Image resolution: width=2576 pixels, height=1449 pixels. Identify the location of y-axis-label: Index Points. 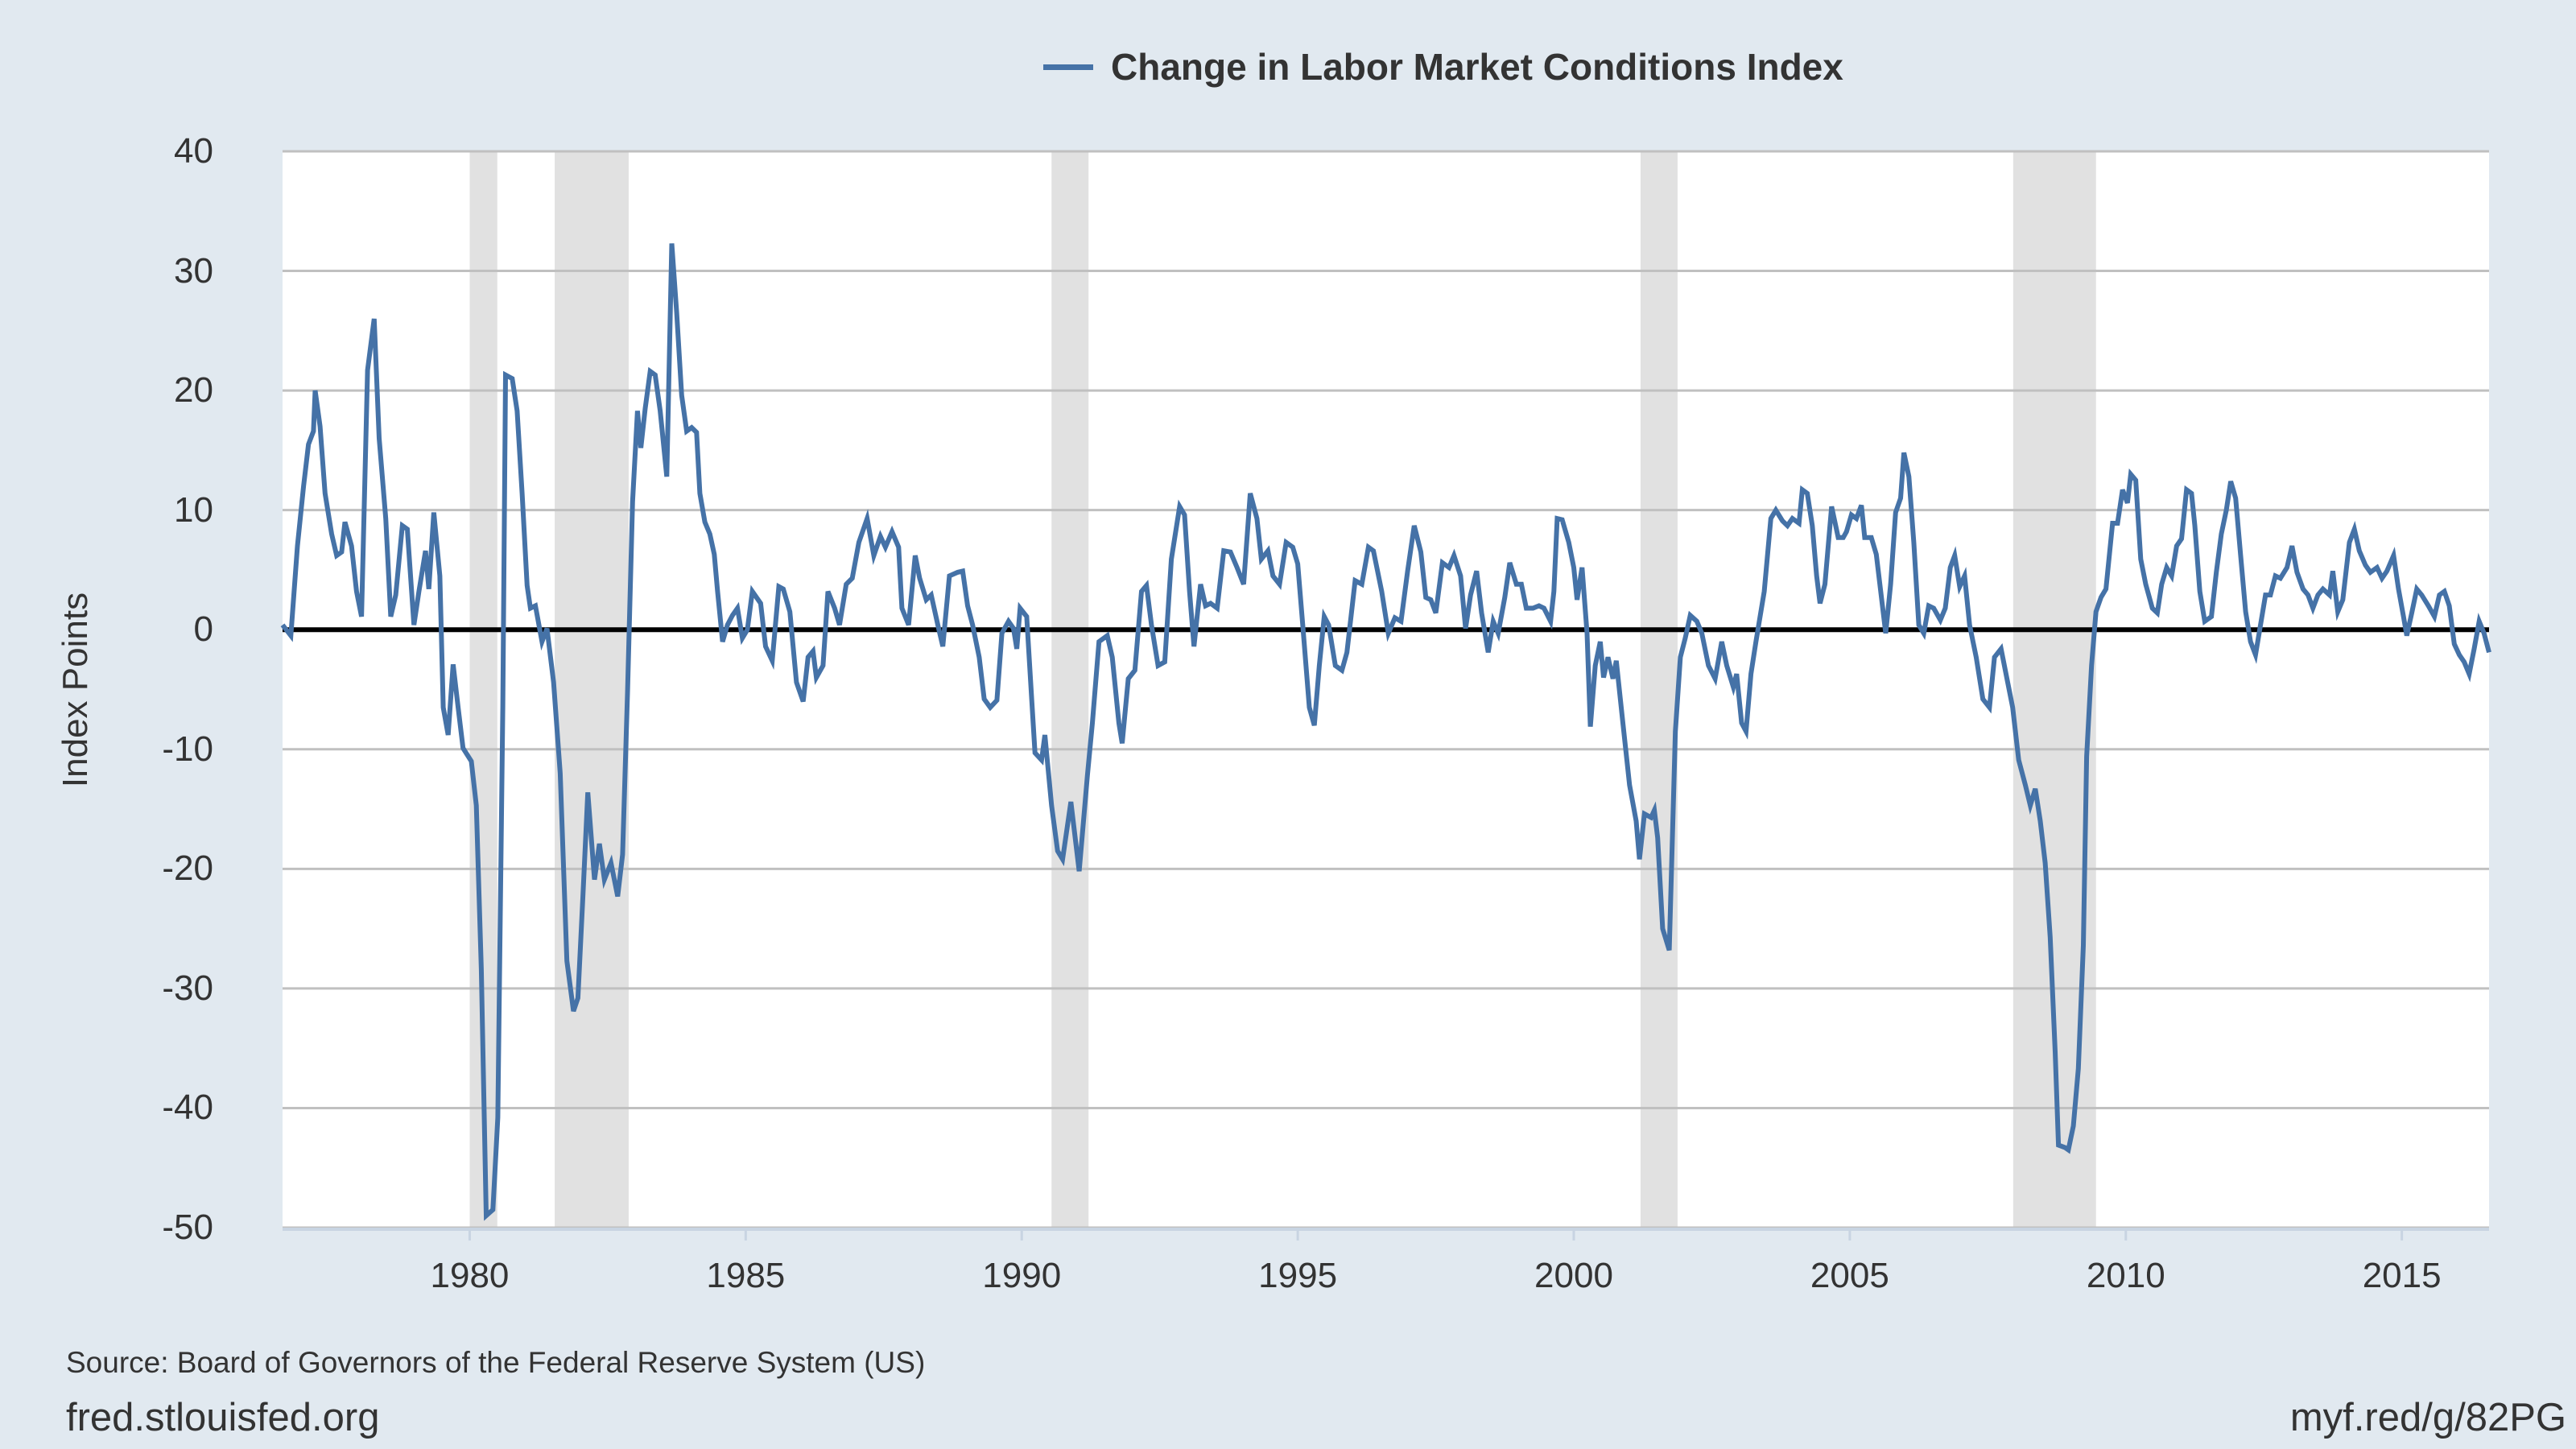
(75, 690).